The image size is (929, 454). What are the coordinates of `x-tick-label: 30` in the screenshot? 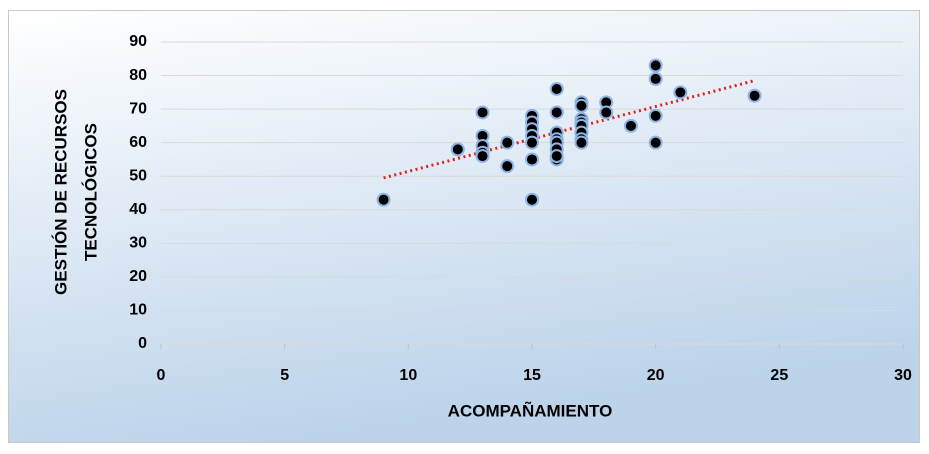 It's located at (903, 375).